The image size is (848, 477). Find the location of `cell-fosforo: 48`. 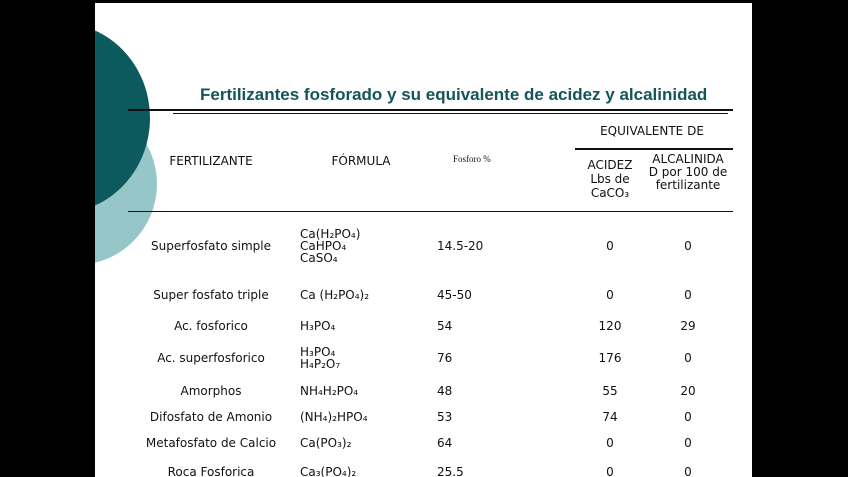

cell-fosforo: 48 is located at coordinates (445, 391).